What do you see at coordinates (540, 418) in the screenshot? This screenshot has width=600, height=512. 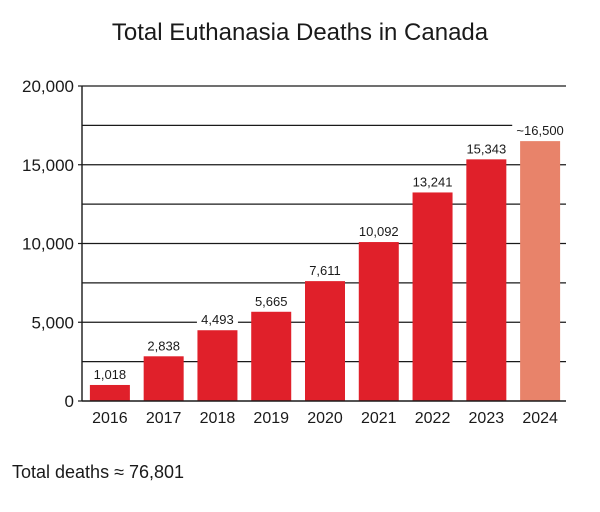 I see `x-tick-label: 2024` at bounding box center [540, 418].